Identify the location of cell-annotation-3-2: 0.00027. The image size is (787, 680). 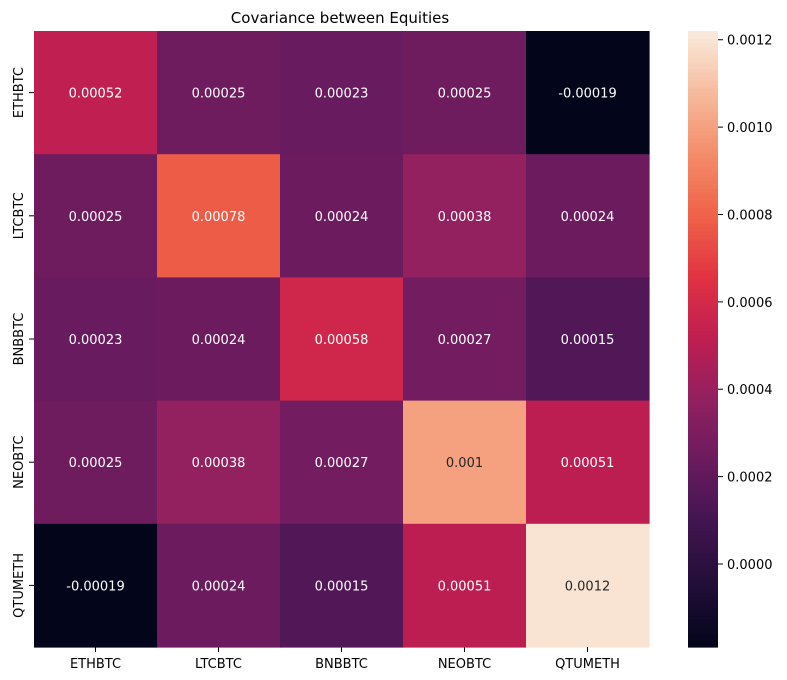
(342, 463).